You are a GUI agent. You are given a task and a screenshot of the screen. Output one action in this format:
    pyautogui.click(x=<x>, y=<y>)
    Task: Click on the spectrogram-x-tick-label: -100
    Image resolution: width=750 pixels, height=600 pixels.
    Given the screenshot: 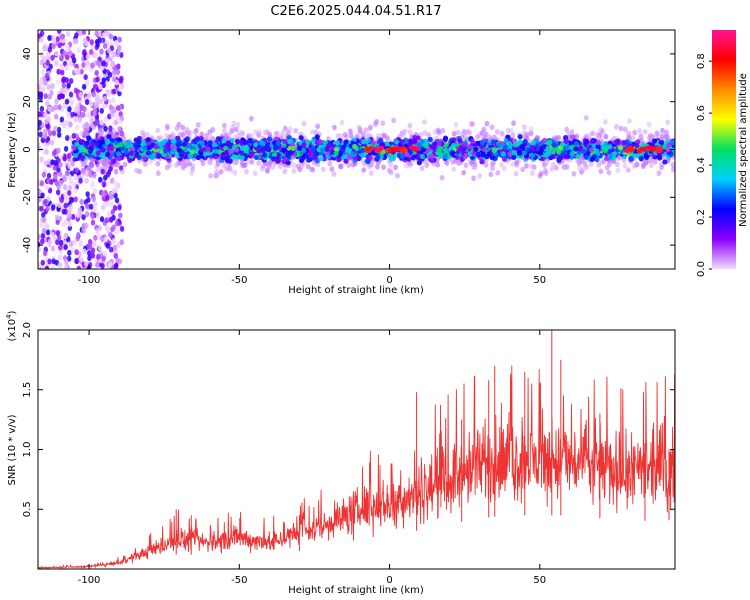 What is the action you would take?
    pyautogui.click(x=89, y=280)
    